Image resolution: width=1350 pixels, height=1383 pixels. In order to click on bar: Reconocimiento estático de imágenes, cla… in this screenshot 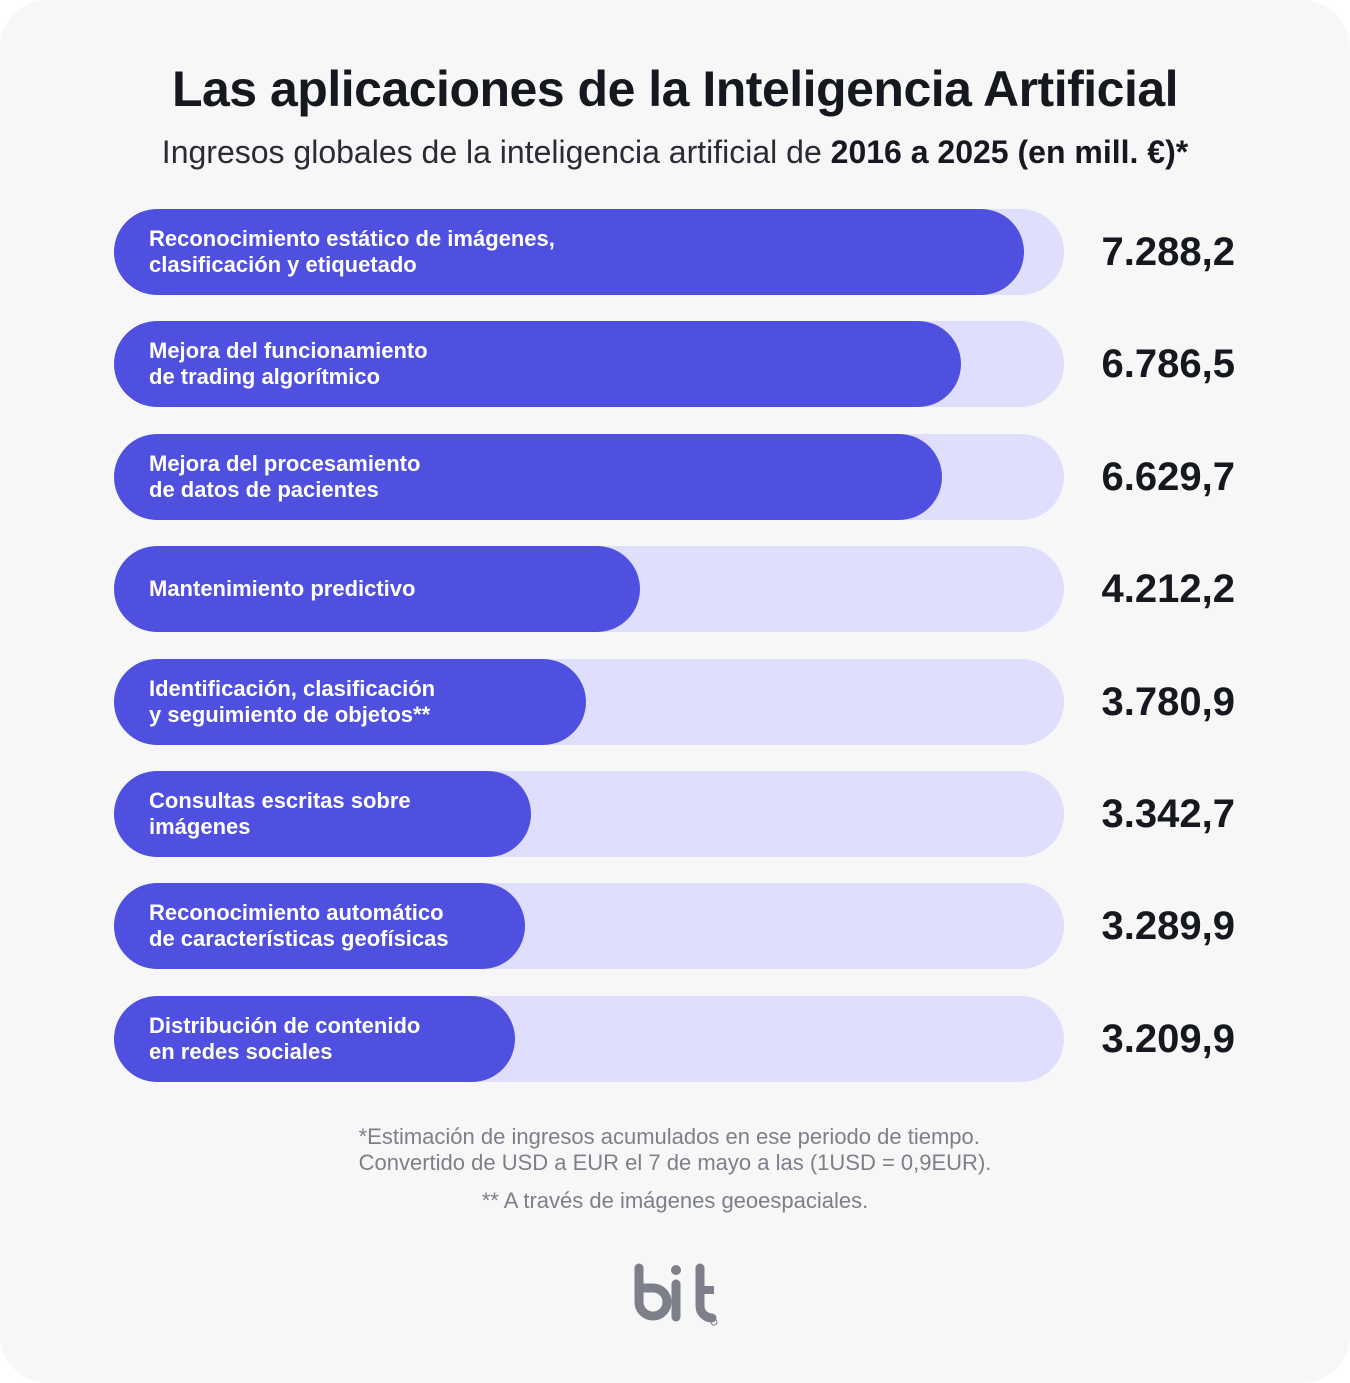, I will do `click(569, 252)`.